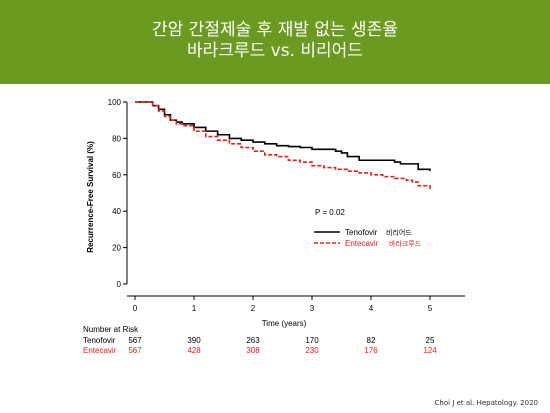 The width and height of the screenshot is (550, 413). What do you see at coordinates (116, 248) in the screenshot?
I see `y-tick-label: 20` at bounding box center [116, 248].